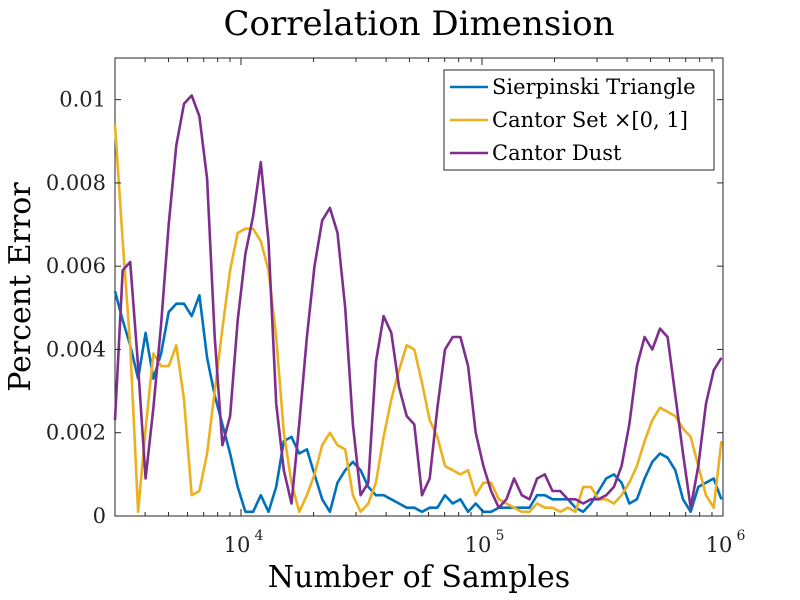 The height and width of the screenshot is (600, 800). I want to click on x-tick-exponent: 4, so click(259, 536).